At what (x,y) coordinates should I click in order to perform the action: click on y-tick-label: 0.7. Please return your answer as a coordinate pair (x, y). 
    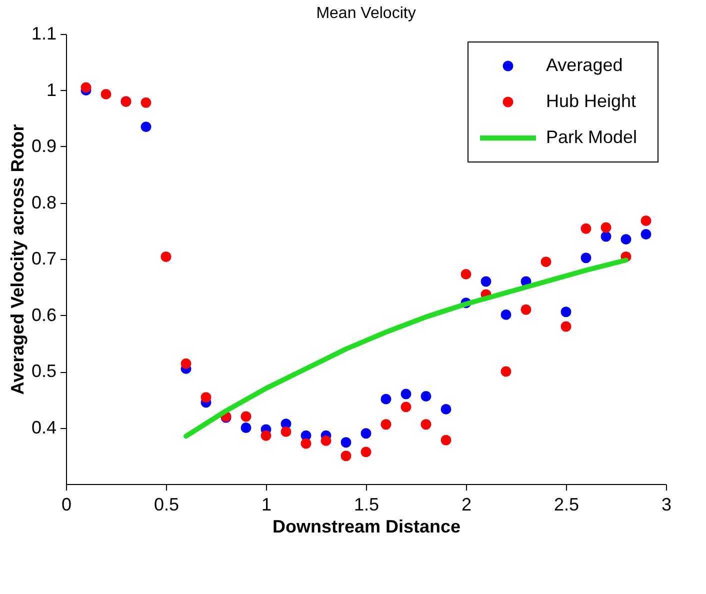
    Looking at the image, I should click on (43, 258).